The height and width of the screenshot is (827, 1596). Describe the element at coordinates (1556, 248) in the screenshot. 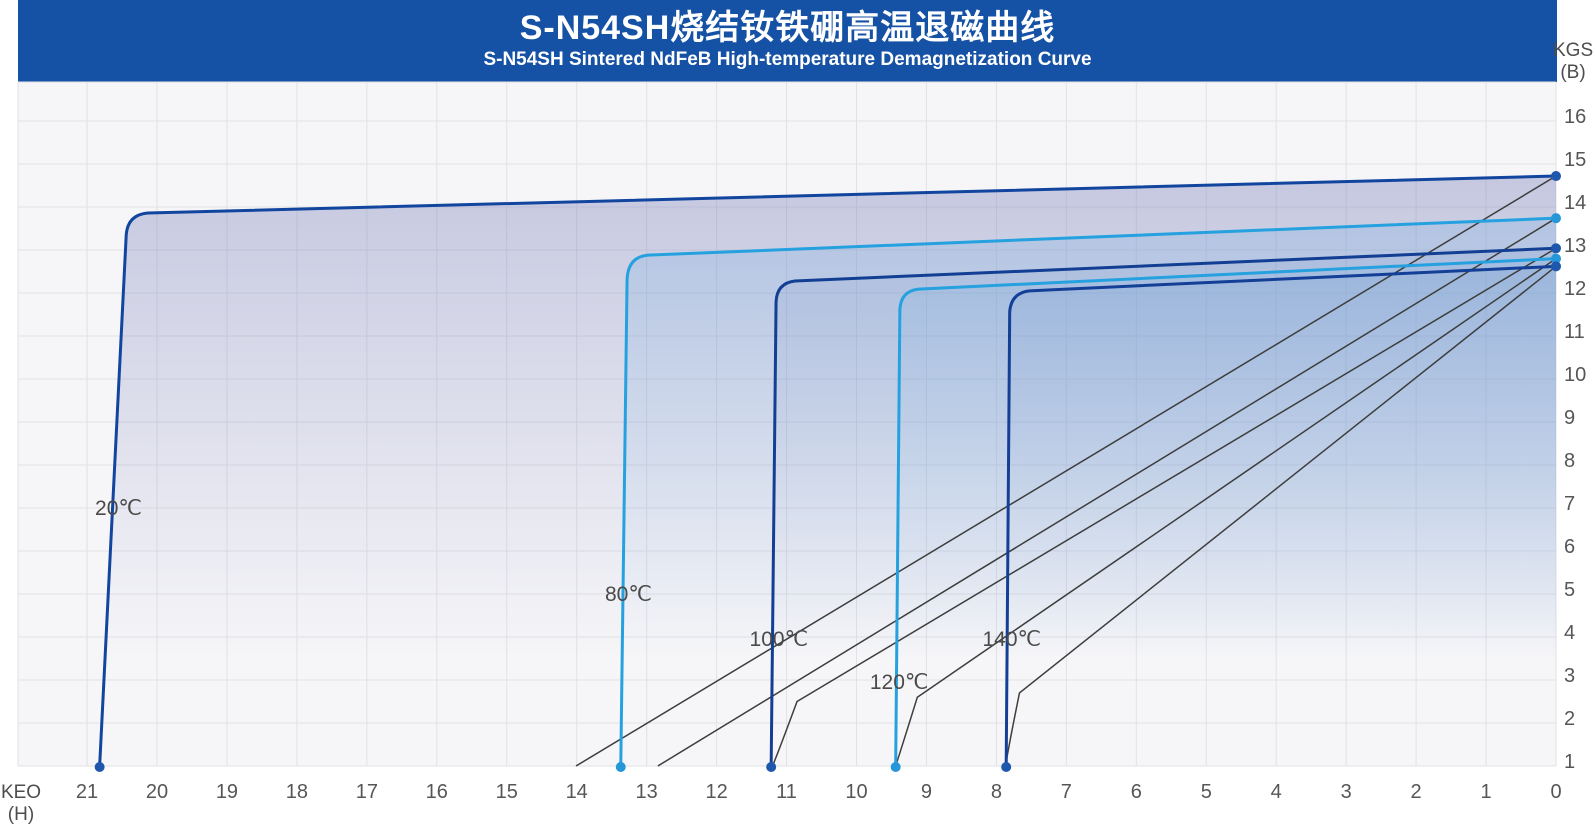

I see `br-dot-100c` at that location.